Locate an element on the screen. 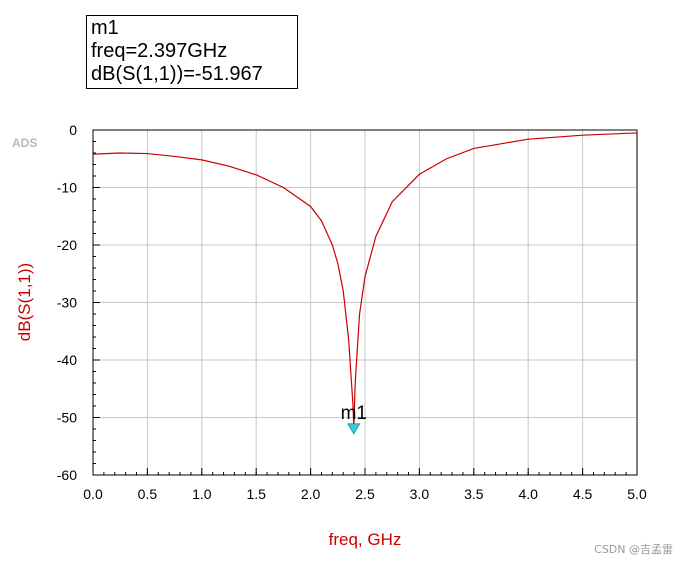 Image resolution: width=681 pixels, height=563 pixels. y-tick-label: -30 is located at coordinates (67, 303).